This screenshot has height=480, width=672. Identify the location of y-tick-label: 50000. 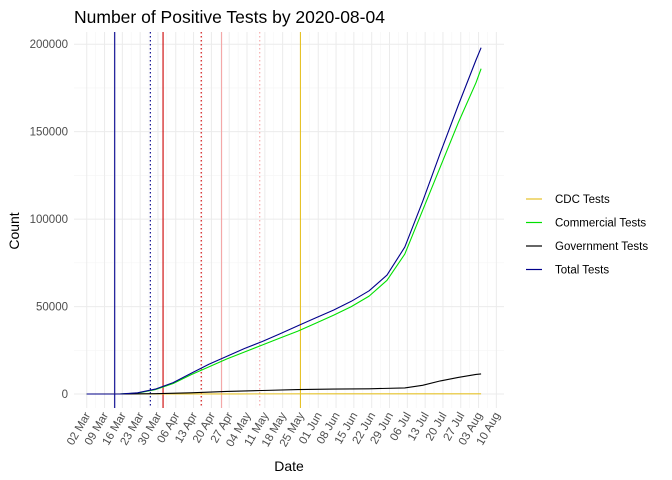
(52, 308).